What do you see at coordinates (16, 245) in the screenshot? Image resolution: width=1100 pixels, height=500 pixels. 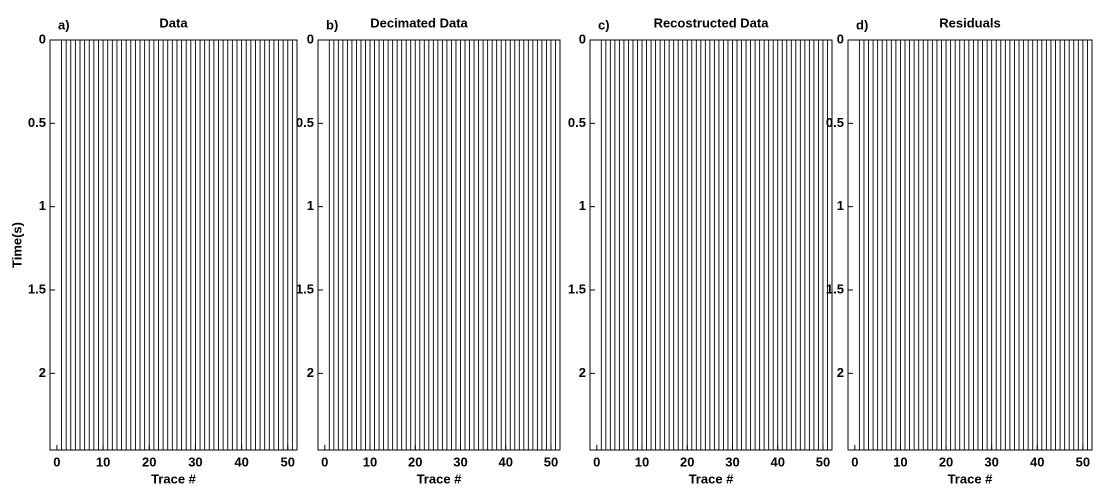 I see `y-axis-label: Time(s)` at bounding box center [16, 245].